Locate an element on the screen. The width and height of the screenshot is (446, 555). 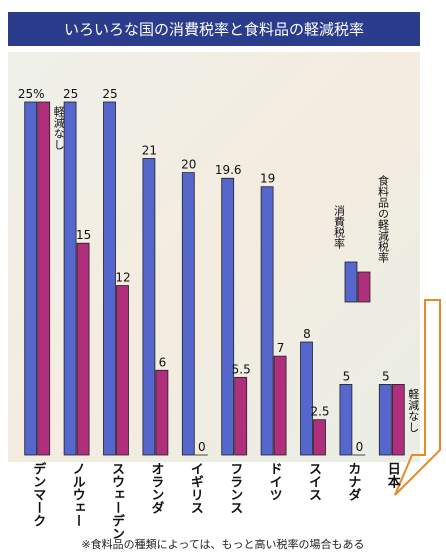
value-label: 21 is located at coordinates (149, 150).